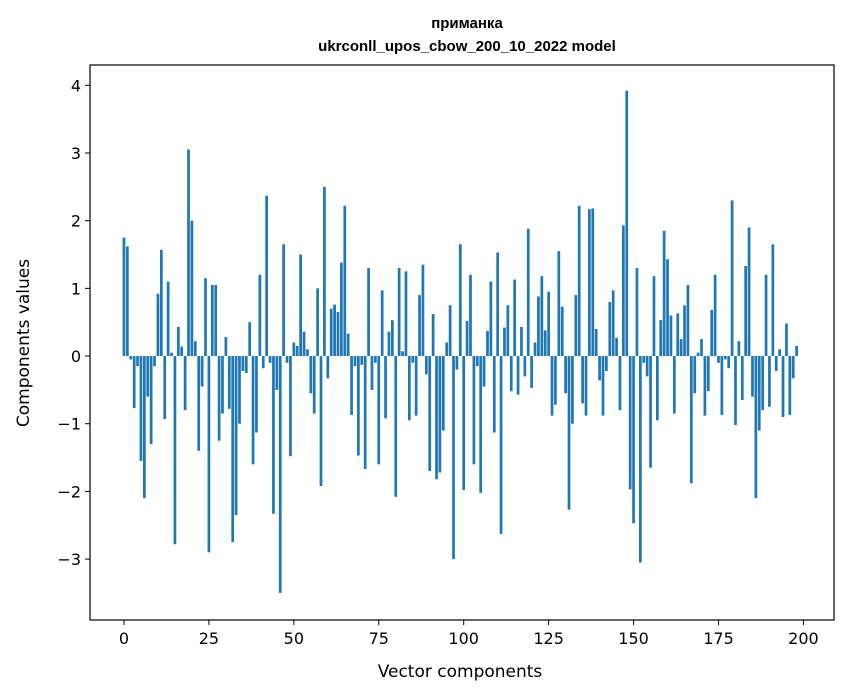 This screenshot has width=847, height=696. I want to click on y-tick-label: 2, so click(76, 221).